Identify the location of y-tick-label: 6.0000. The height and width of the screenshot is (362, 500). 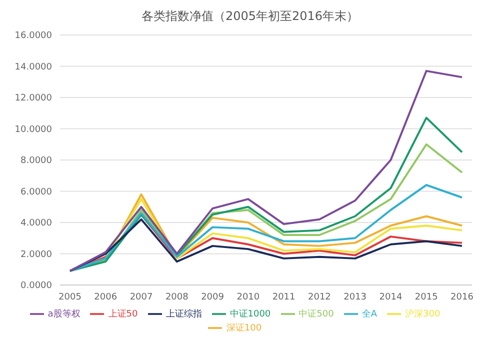
(36, 192).